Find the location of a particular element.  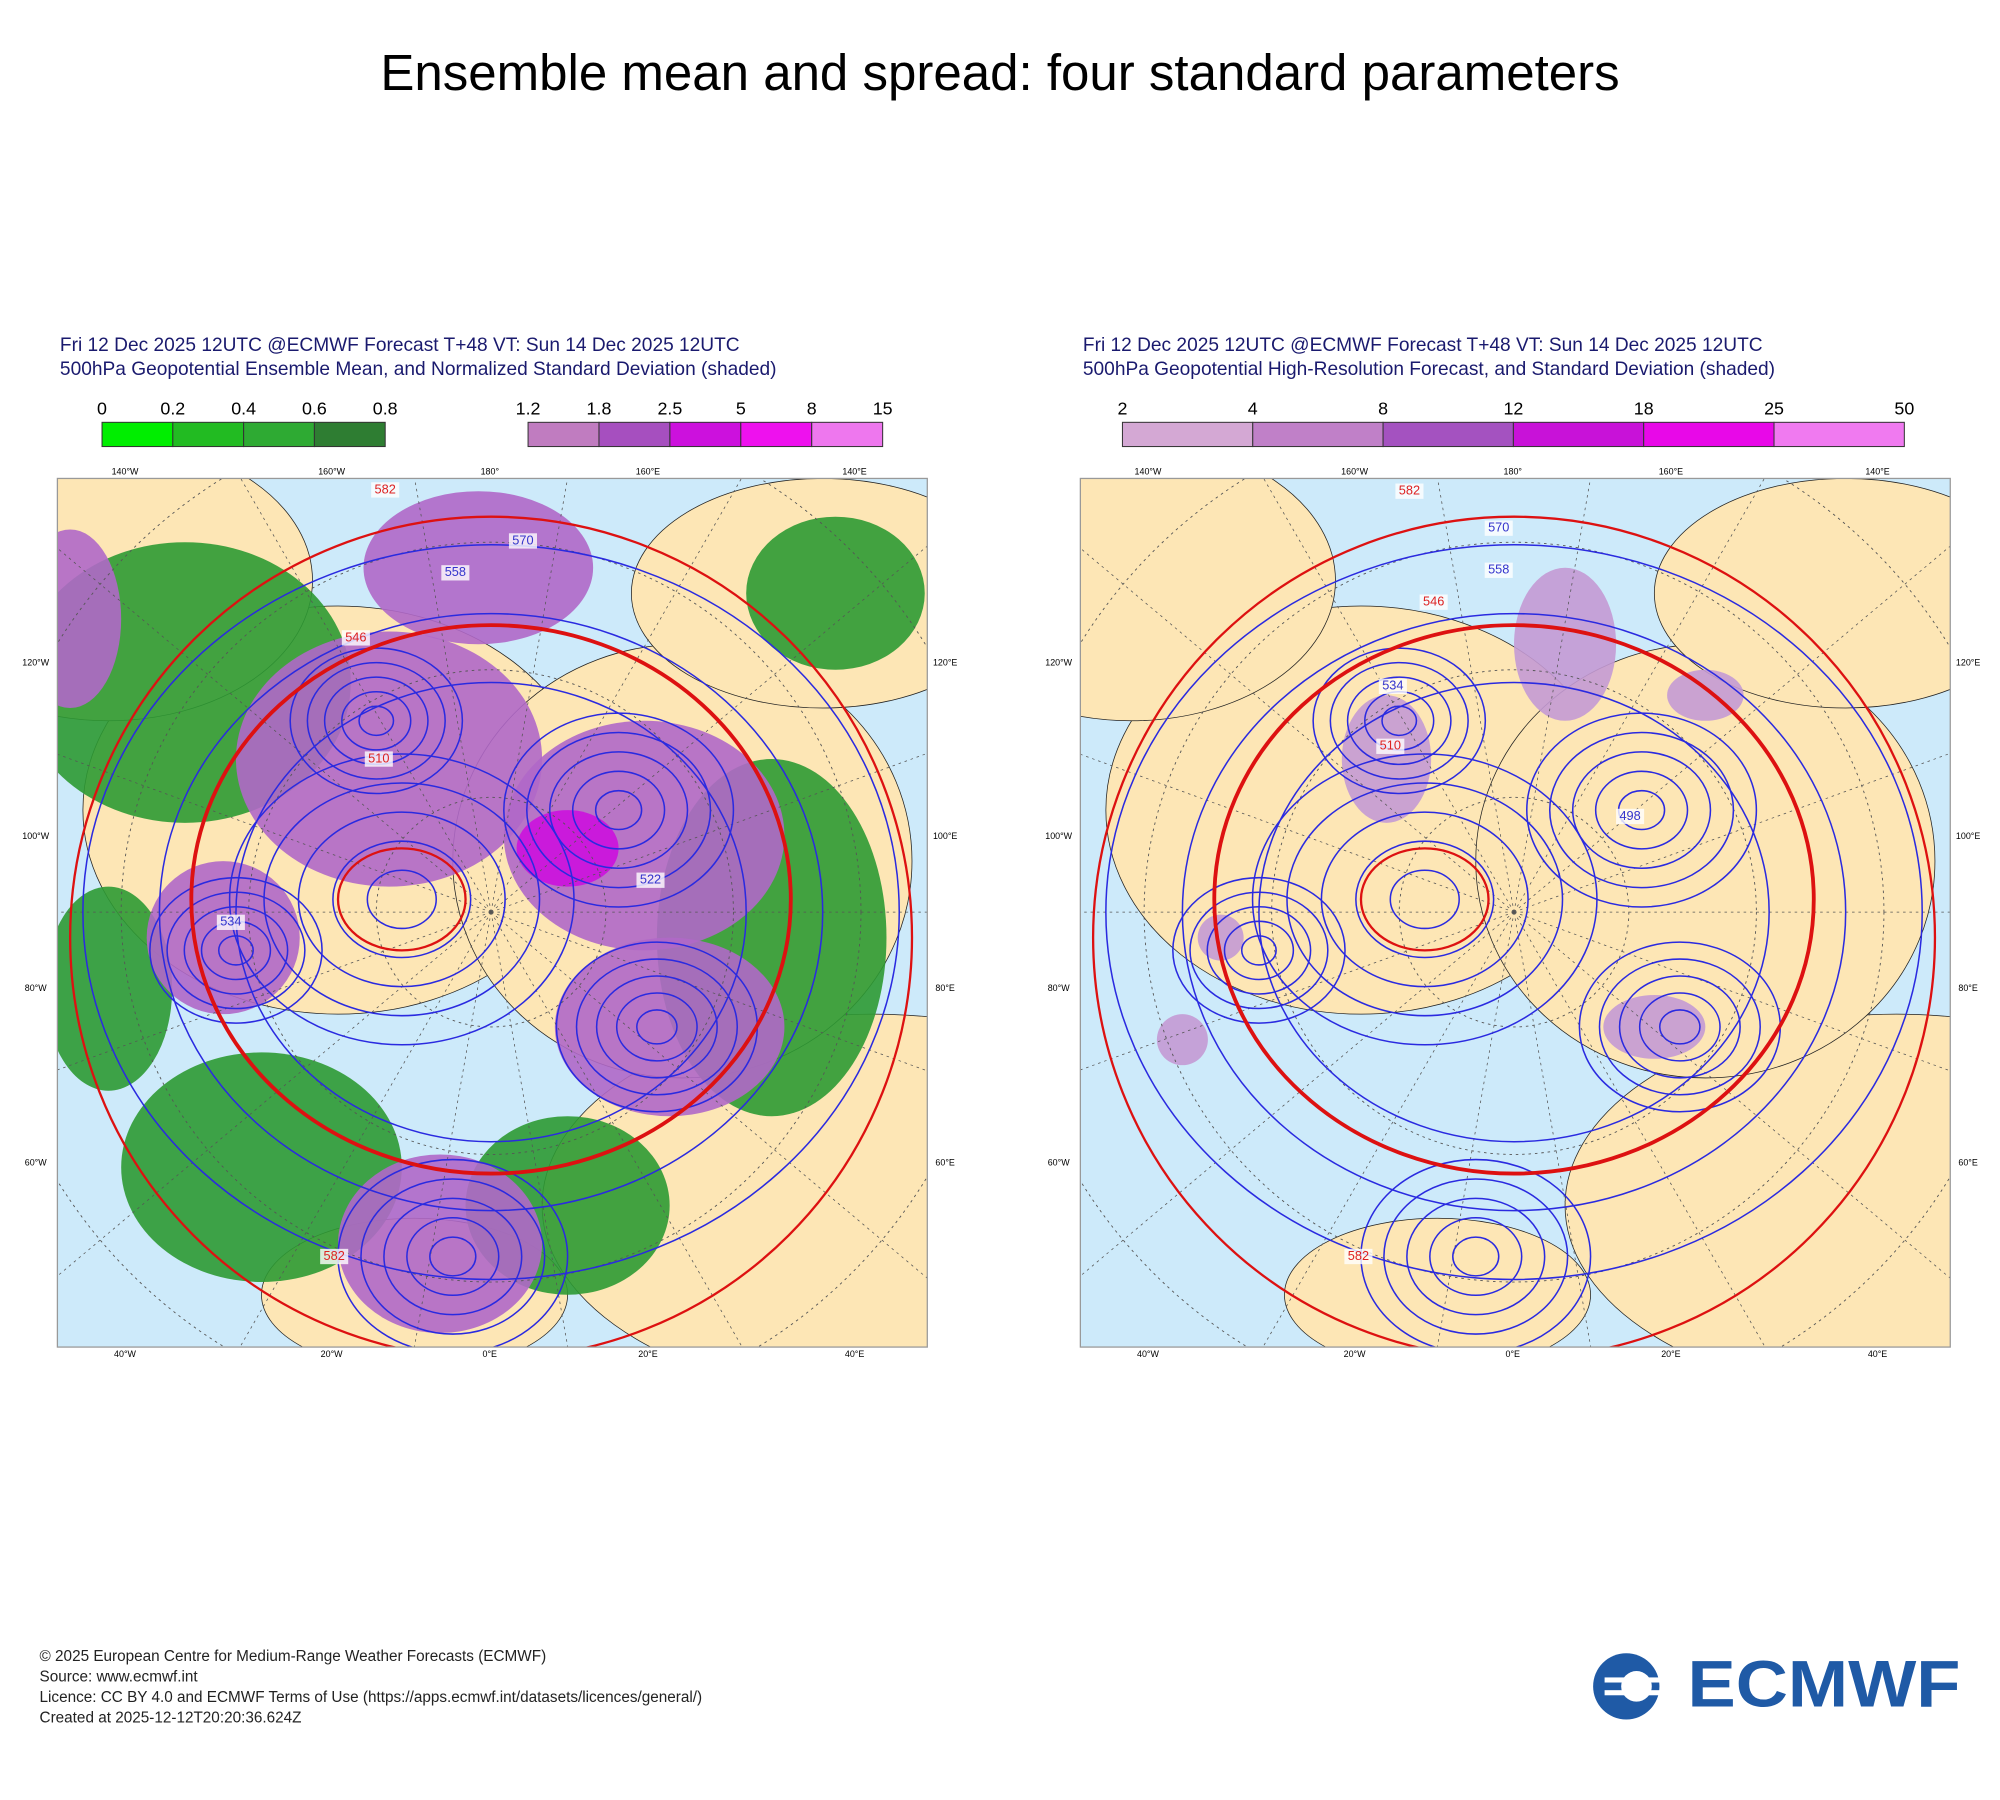

colorbar-label: 8 is located at coordinates (812, 408).